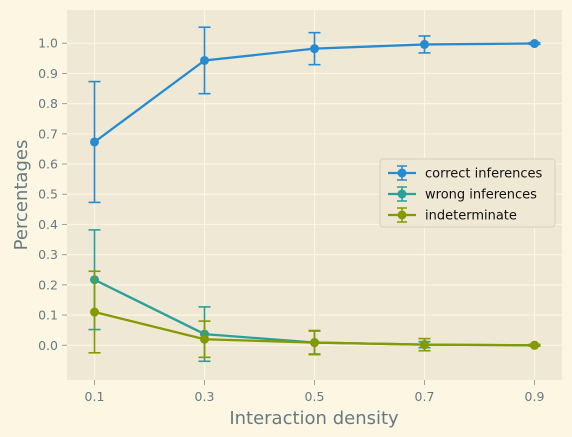 Image resolution: width=572 pixels, height=437 pixels. I want to click on legend-label: correct inferences, so click(484, 174).